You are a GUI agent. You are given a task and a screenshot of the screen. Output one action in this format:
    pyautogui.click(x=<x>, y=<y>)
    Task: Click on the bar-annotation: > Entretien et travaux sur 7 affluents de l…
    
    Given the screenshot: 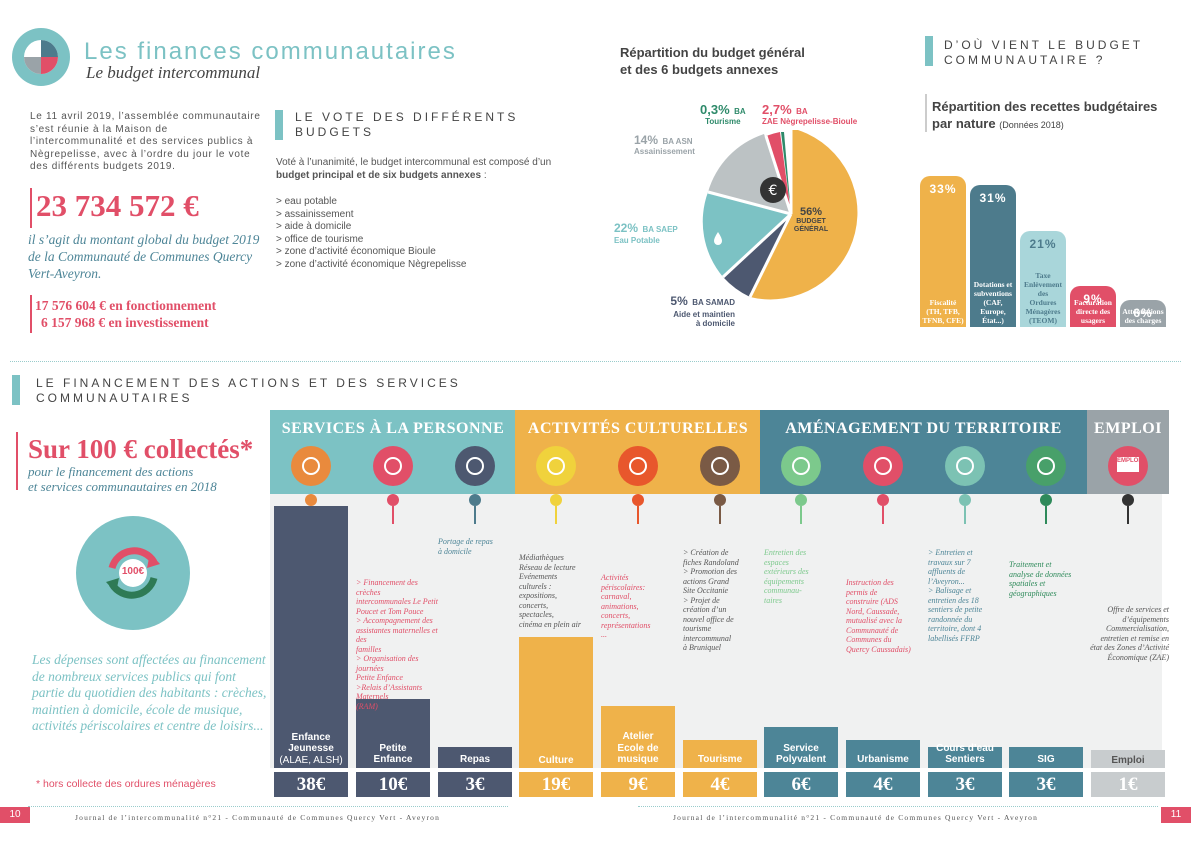 What is the action you would take?
    pyautogui.click(x=970, y=595)
    